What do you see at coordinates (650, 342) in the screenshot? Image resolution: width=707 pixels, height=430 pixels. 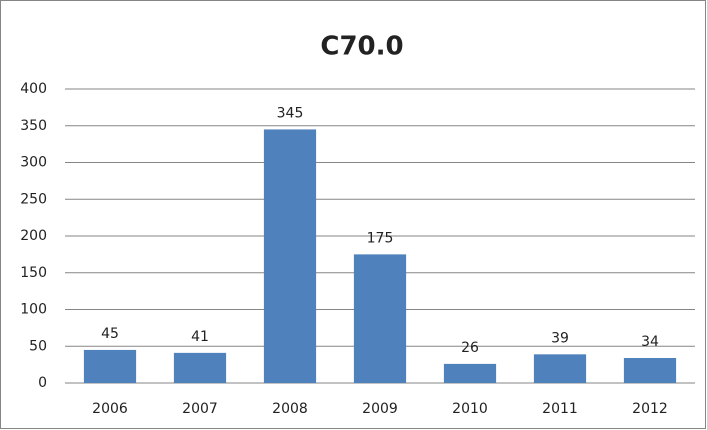 I see `data-label: 34` at bounding box center [650, 342].